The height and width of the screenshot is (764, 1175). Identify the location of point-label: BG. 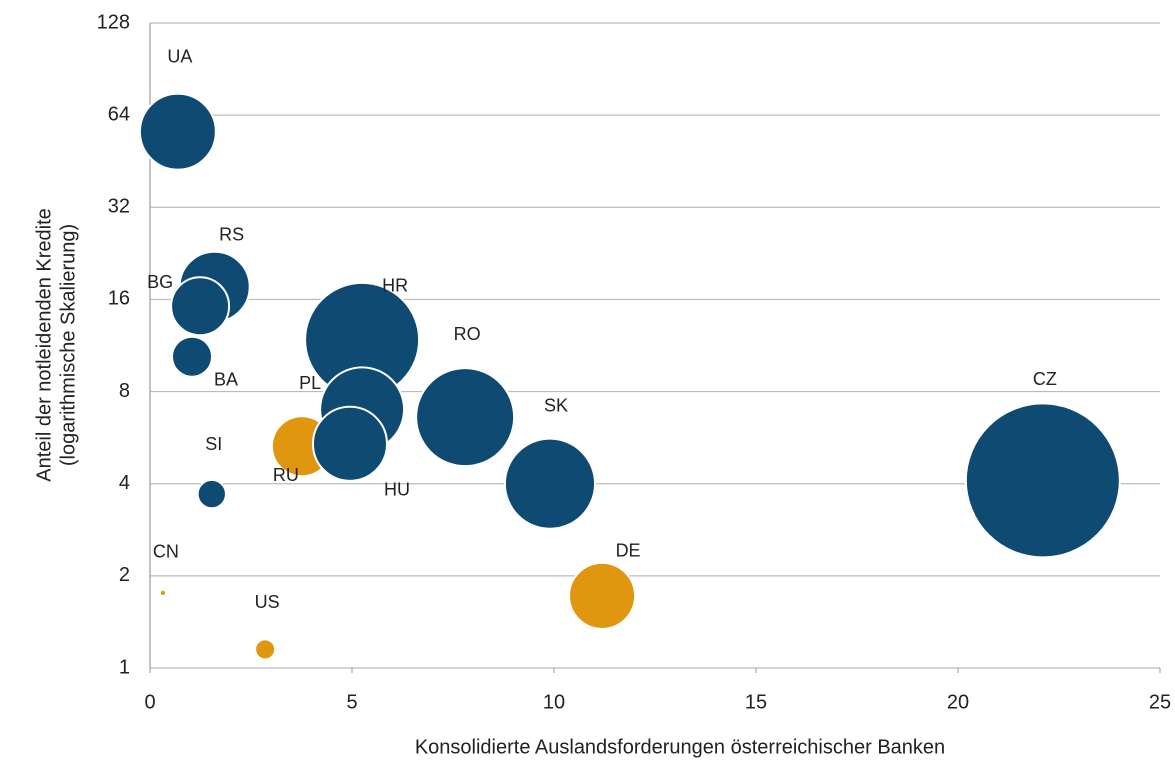
(160, 282).